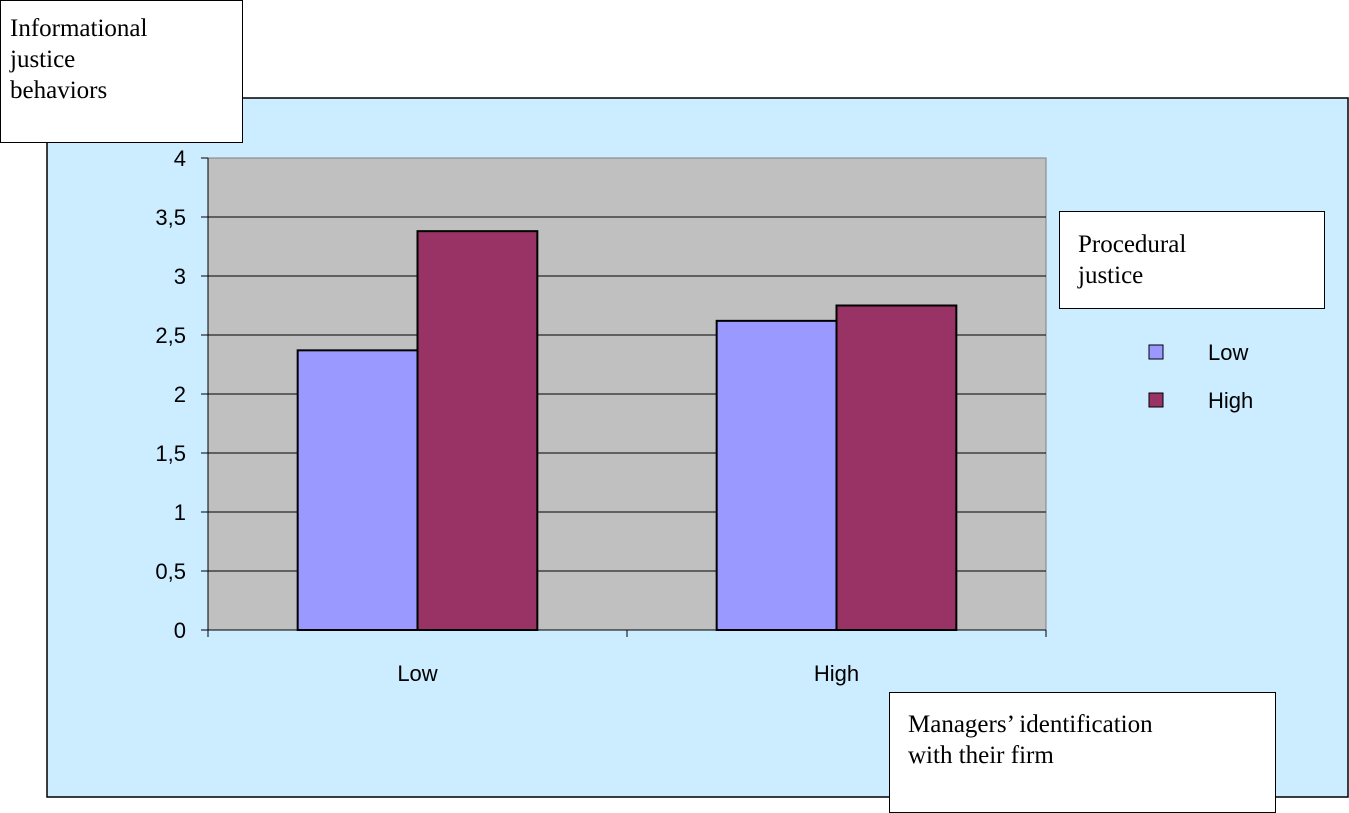 The width and height of the screenshot is (1349, 813). What do you see at coordinates (180, 158) in the screenshot?
I see `y-tick-label: 4` at bounding box center [180, 158].